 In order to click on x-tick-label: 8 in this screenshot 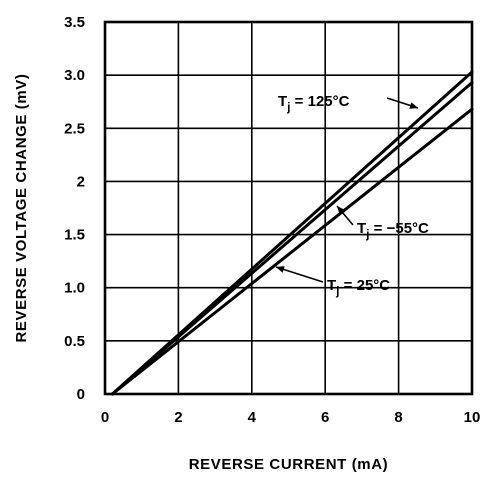, I will do `click(398, 417)`.